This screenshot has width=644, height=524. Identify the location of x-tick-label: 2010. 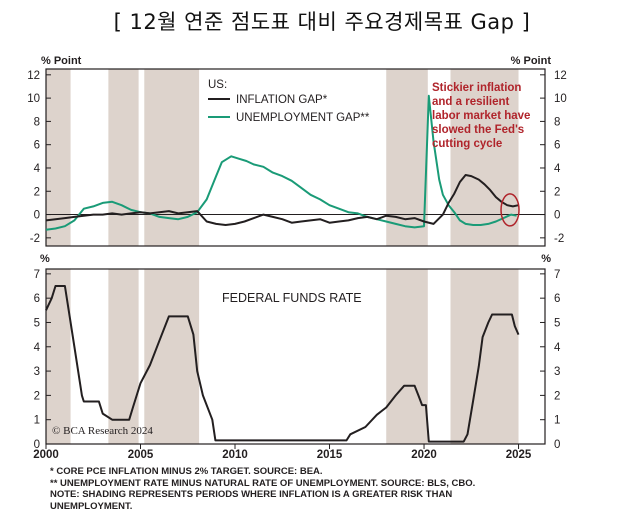
(235, 455).